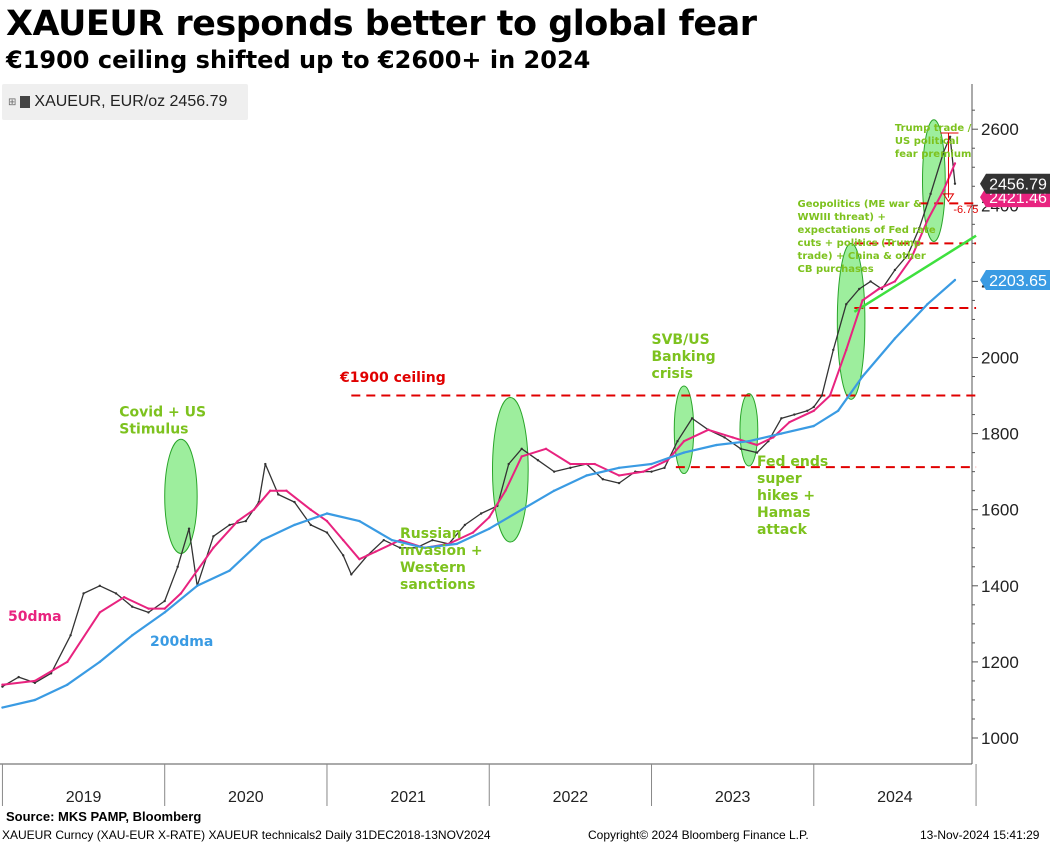 The width and height of the screenshot is (1050, 844). What do you see at coordinates (1000, 434) in the screenshot?
I see `y-tick-label: 1800` at bounding box center [1000, 434].